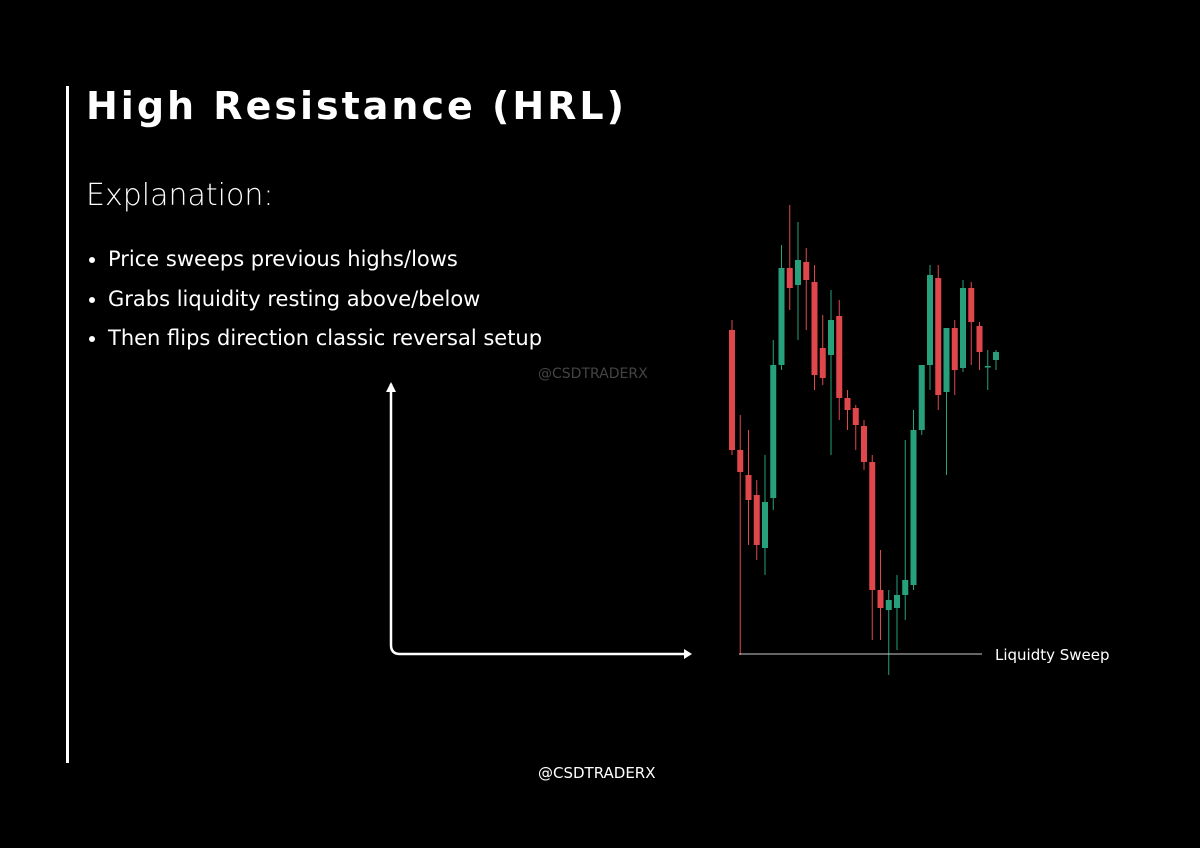 The height and width of the screenshot is (848, 1200). I want to click on bullet: Grabs liquidity resting above/below, so click(325, 300).